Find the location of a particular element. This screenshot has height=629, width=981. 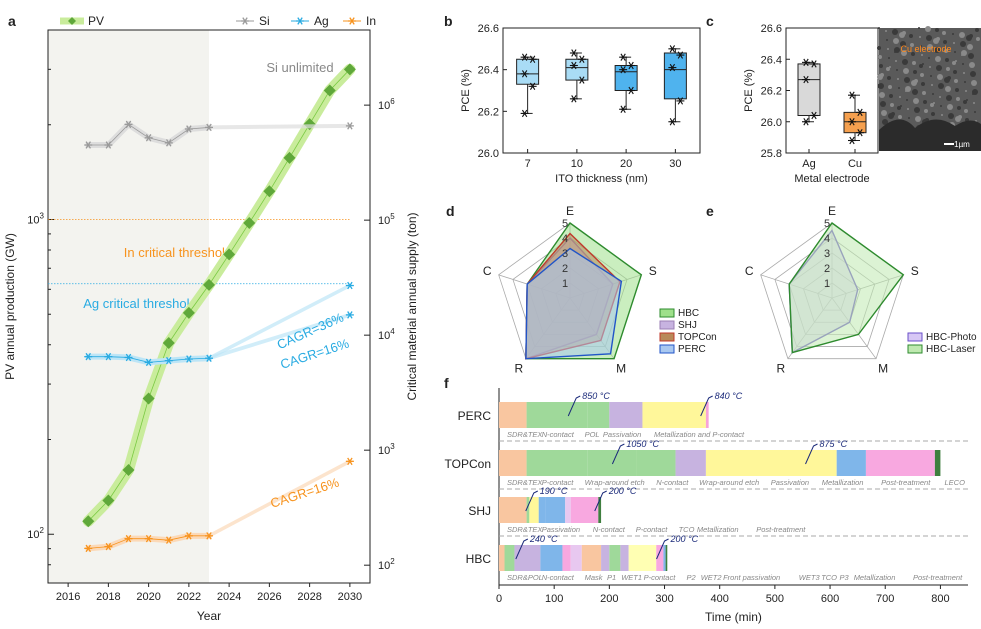

ring-label: 1 is located at coordinates (565, 284).